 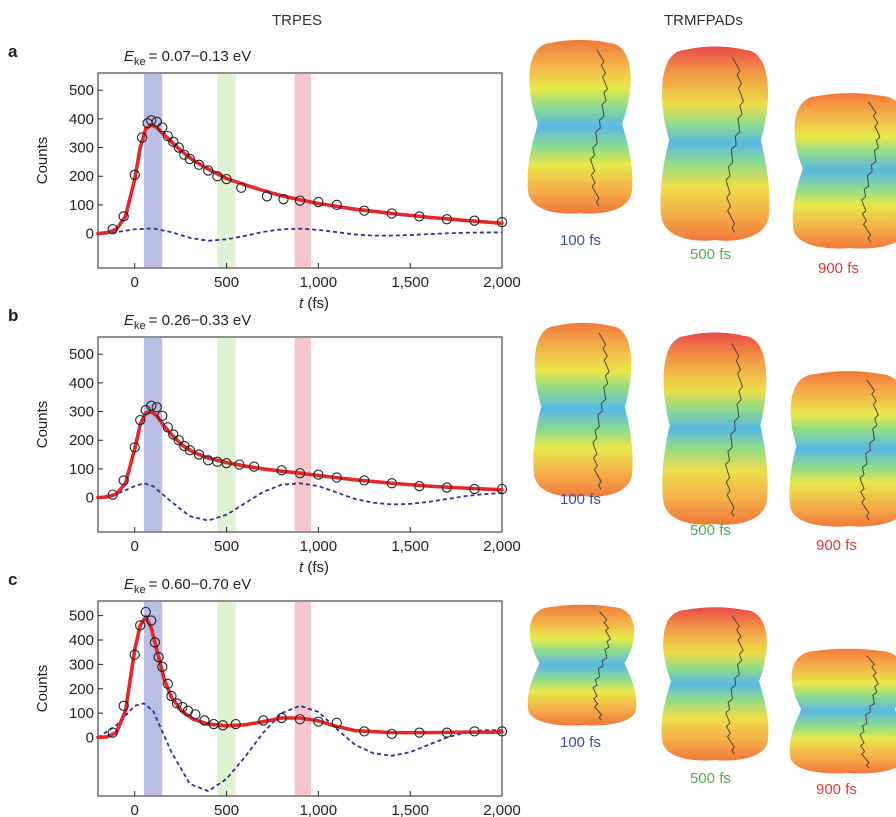 What do you see at coordinates (582, 665) in the screenshot?
I see `pad-c-100fs` at bounding box center [582, 665].